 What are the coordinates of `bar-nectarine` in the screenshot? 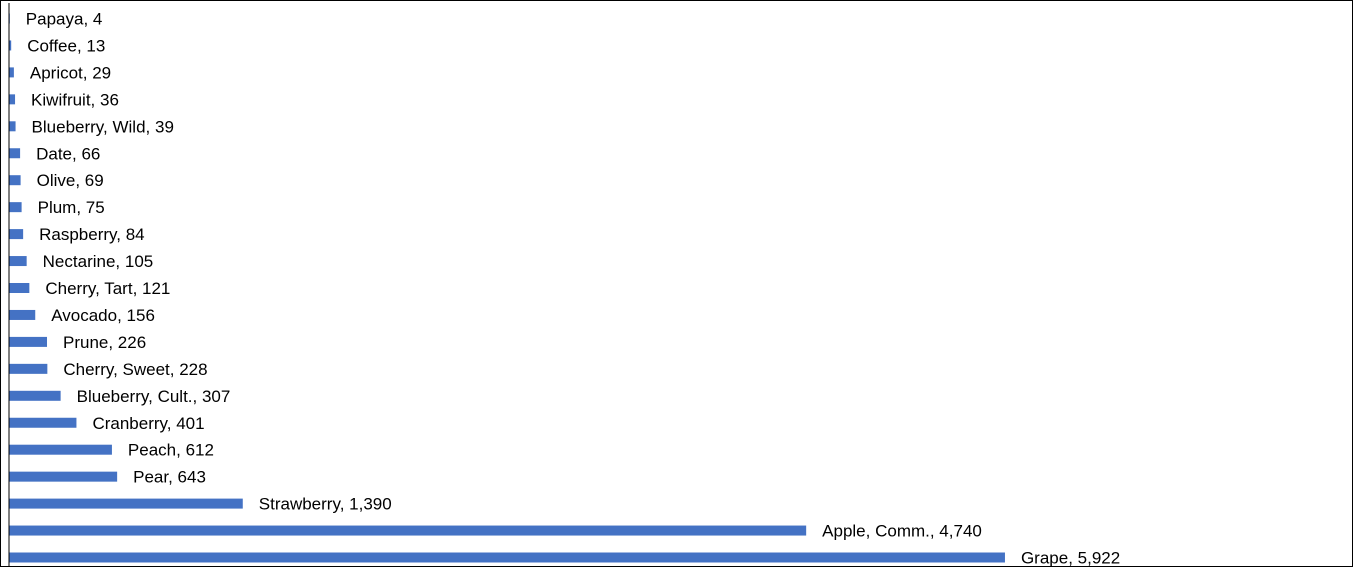 It's located at (18, 261).